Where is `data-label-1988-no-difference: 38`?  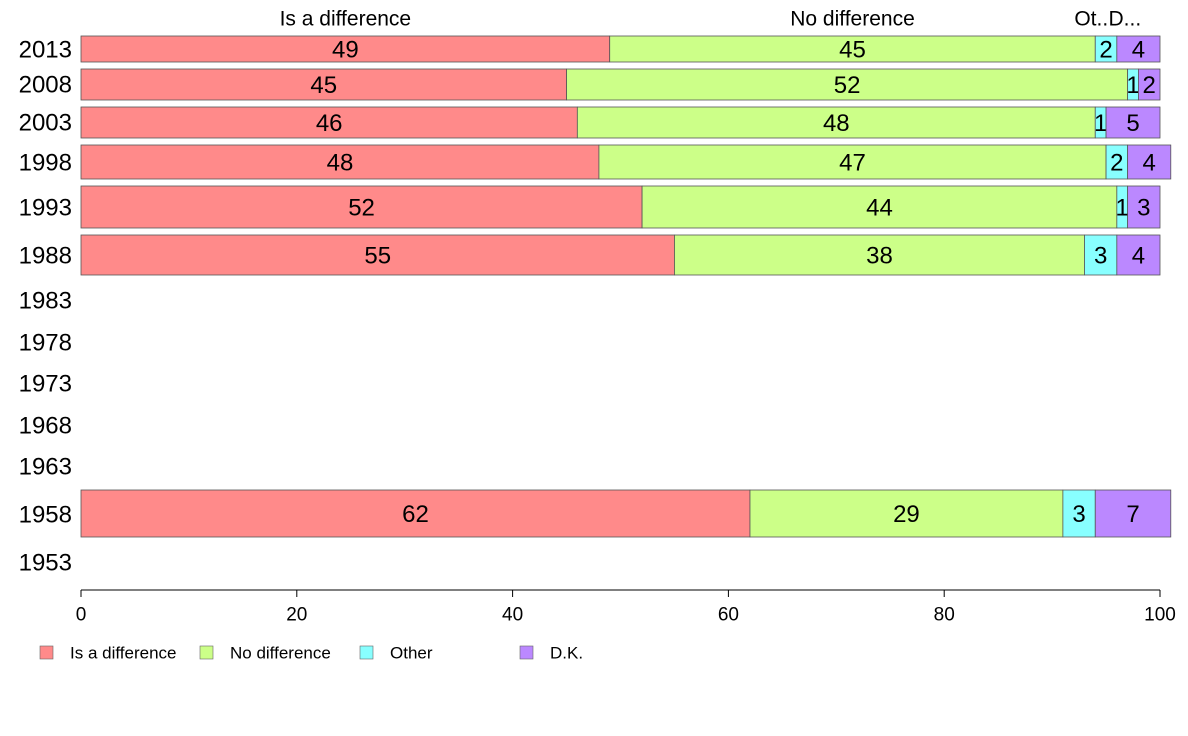
data-label-1988-no-difference: 38 is located at coordinates (879, 256).